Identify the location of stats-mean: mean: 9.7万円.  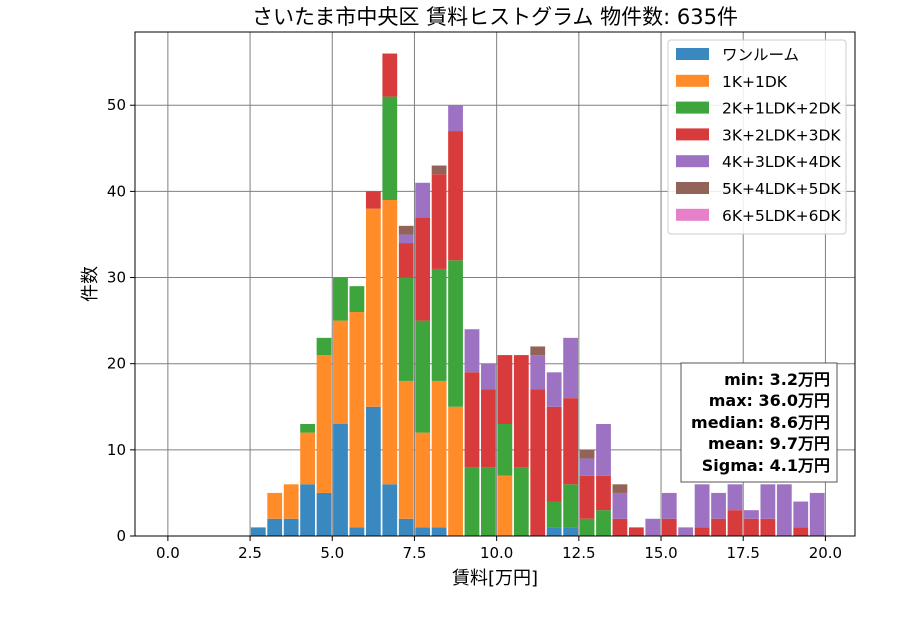
(769, 443).